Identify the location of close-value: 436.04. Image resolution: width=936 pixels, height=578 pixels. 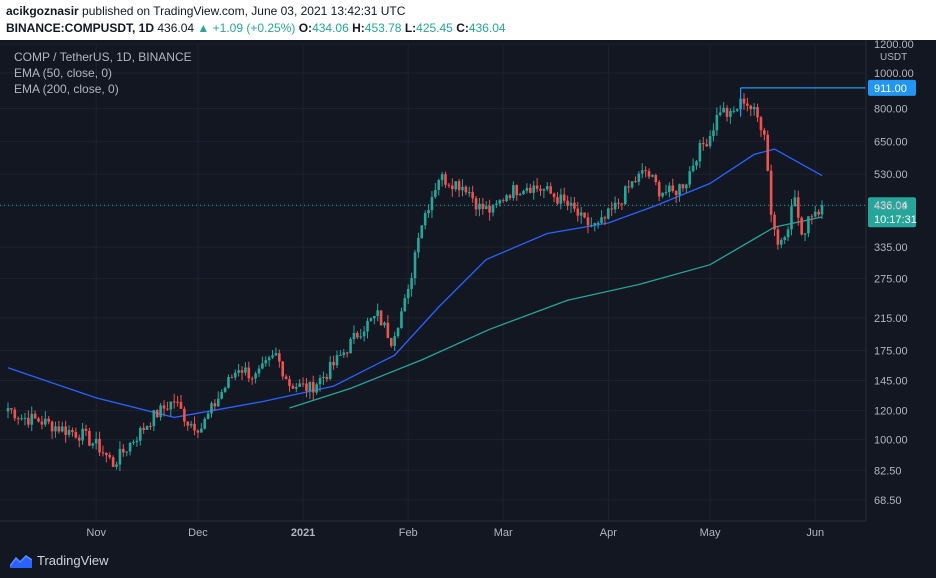
(487, 28).